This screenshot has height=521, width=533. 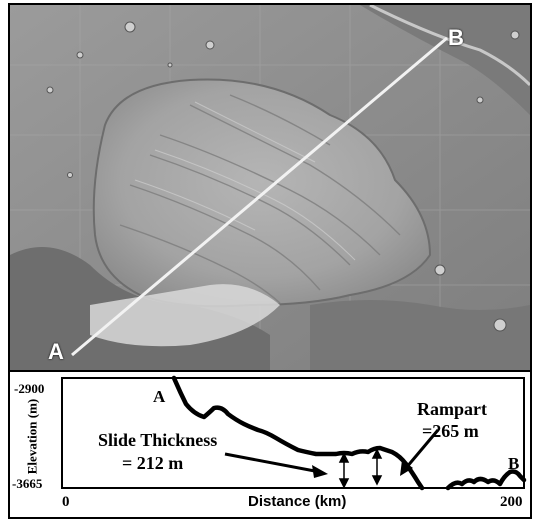 What do you see at coordinates (456, 37) in the screenshot?
I see `map-point-b-label: B` at bounding box center [456, 37].